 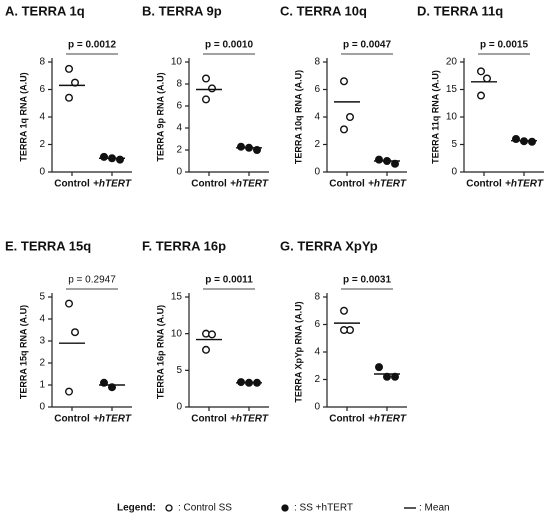 What do you see at coordinates (160, 352) in the screenshot?
I see `y-axis-label: TERRA 16p RNA (A.U)` at bounding box center [160, 352].